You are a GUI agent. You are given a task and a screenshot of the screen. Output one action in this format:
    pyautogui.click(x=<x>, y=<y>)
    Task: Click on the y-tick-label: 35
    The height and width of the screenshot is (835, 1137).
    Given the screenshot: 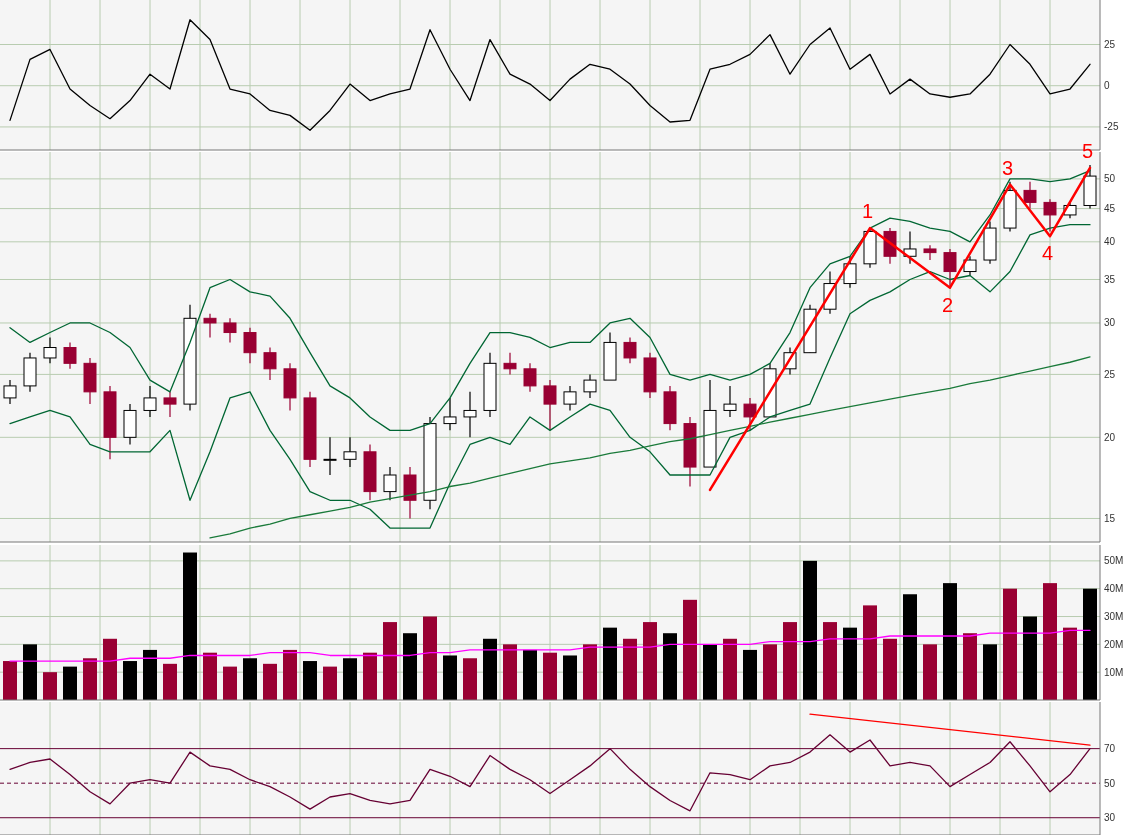 What is the action you would take?
    pyautogui.click(x=1110, y=279)
    